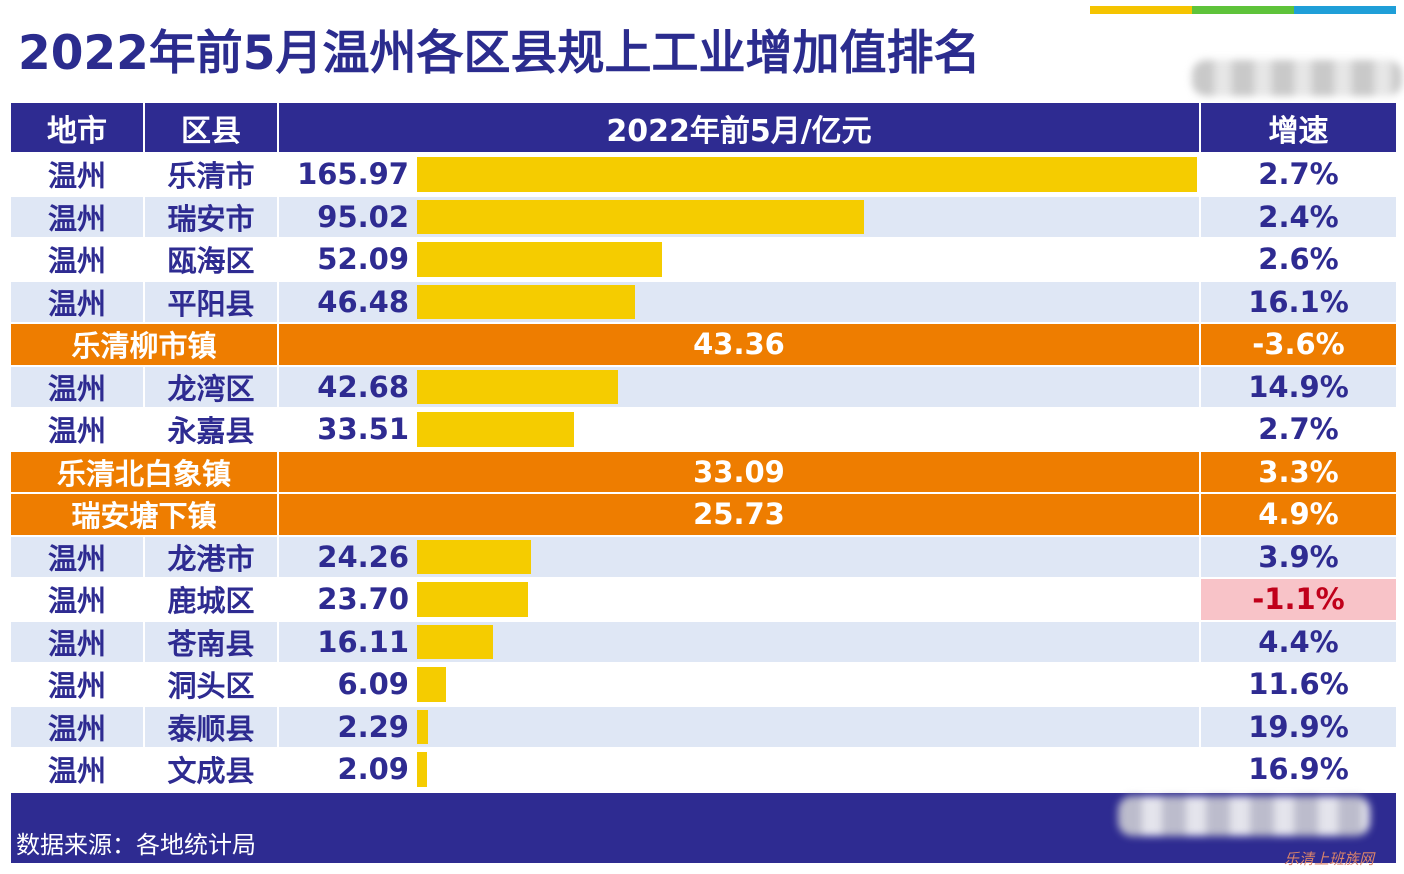  What do you see at coordinates (348, 641) in the screenshot?
I see `value-label: 16.11` at bounding box center [348, 641].